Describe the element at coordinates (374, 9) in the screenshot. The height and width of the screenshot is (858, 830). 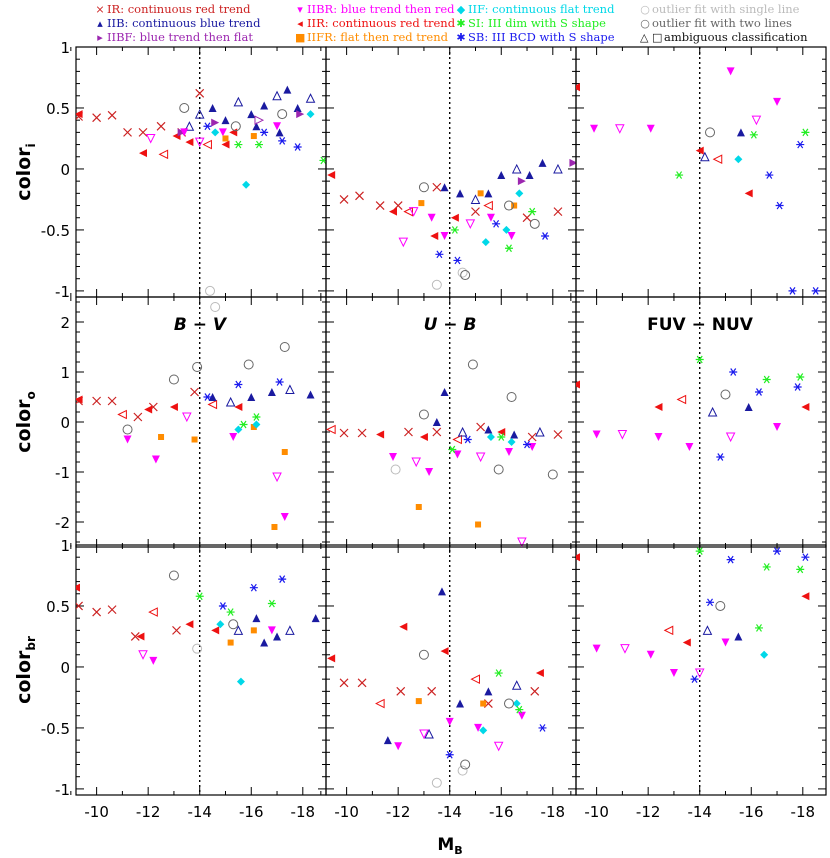
I see `legend-item-iibr: ▾ IIBR: blue trend then red` at that location.